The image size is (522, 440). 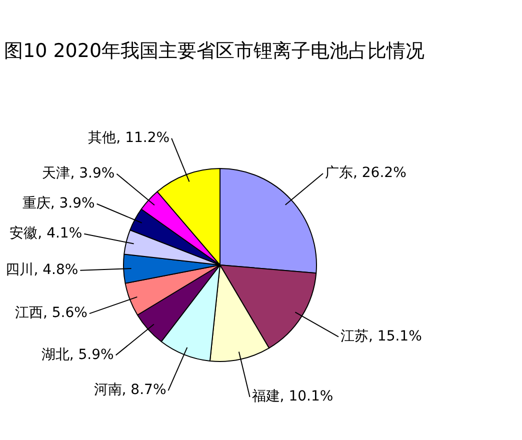 I want to click on slice-label: 江西, 5.6%, so click(x=51, y=313).